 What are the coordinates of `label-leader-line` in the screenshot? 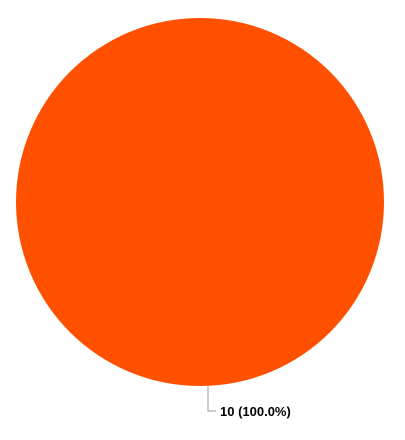 It's located at (211, 399).